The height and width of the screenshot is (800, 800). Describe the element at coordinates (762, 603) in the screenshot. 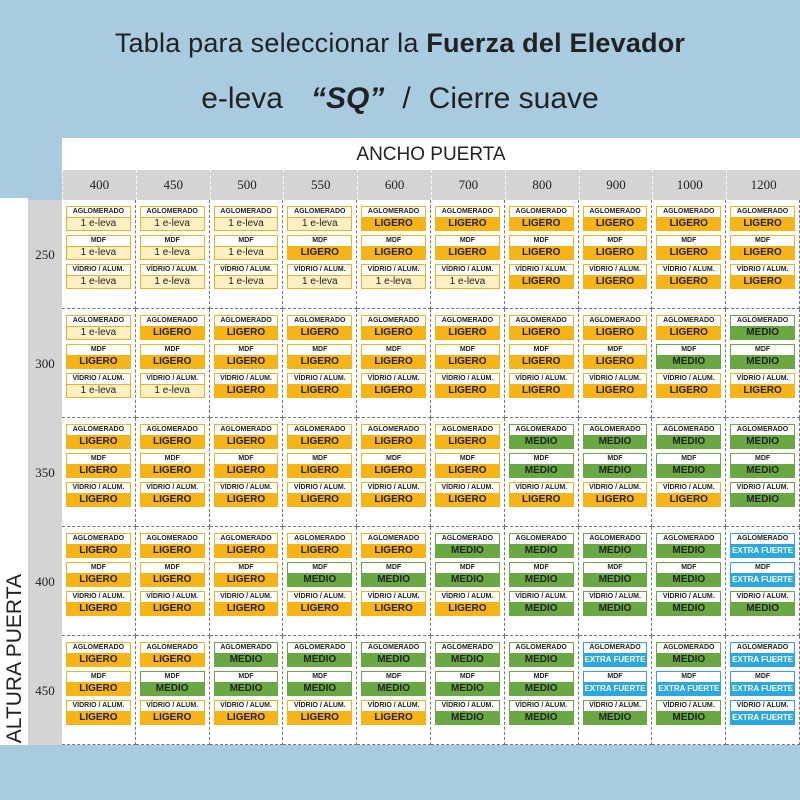

I see `entry: VÍDRIO / ALUM. MEDIO` at that location.